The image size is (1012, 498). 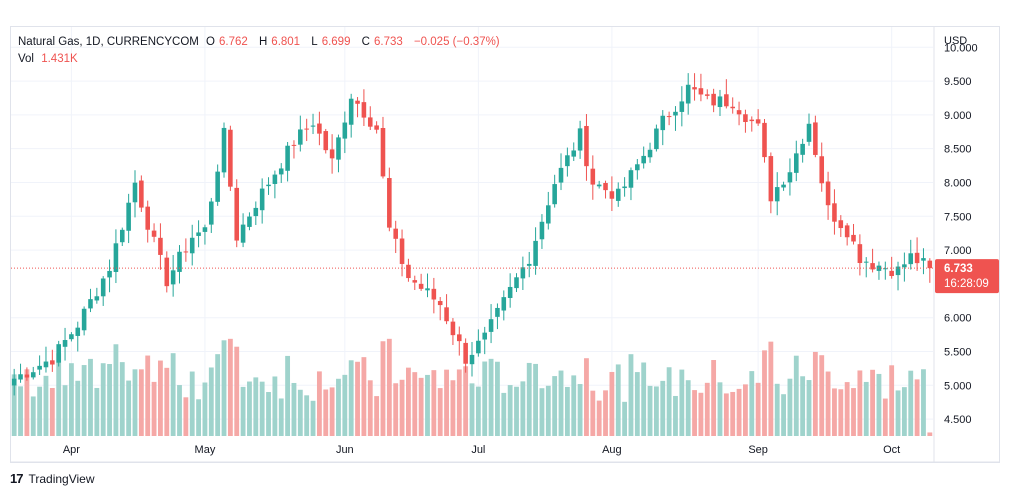 What do you see at coordinates (345, 450) in the screenshot?
I see `x-tick-label: Jun` at bounding box center [345, 450].